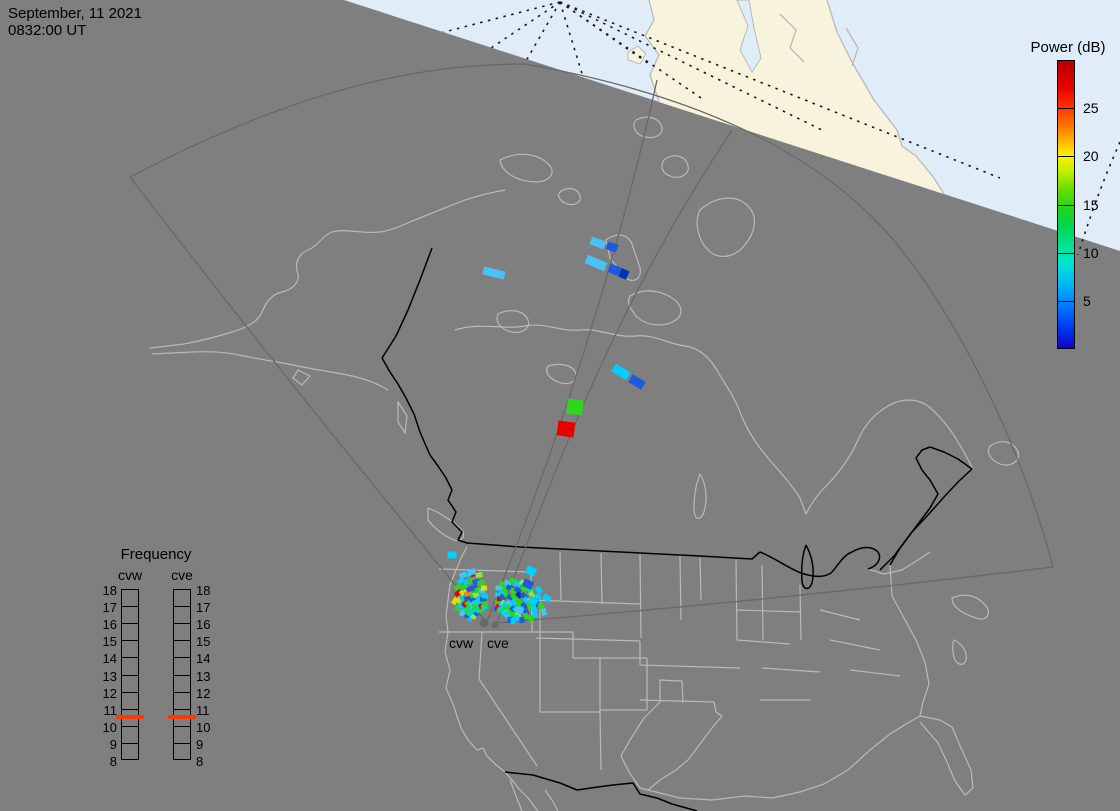 This screenshot has height=811, width=1120. I want to click on frequency-scale-label: 17, so click(203, 608).